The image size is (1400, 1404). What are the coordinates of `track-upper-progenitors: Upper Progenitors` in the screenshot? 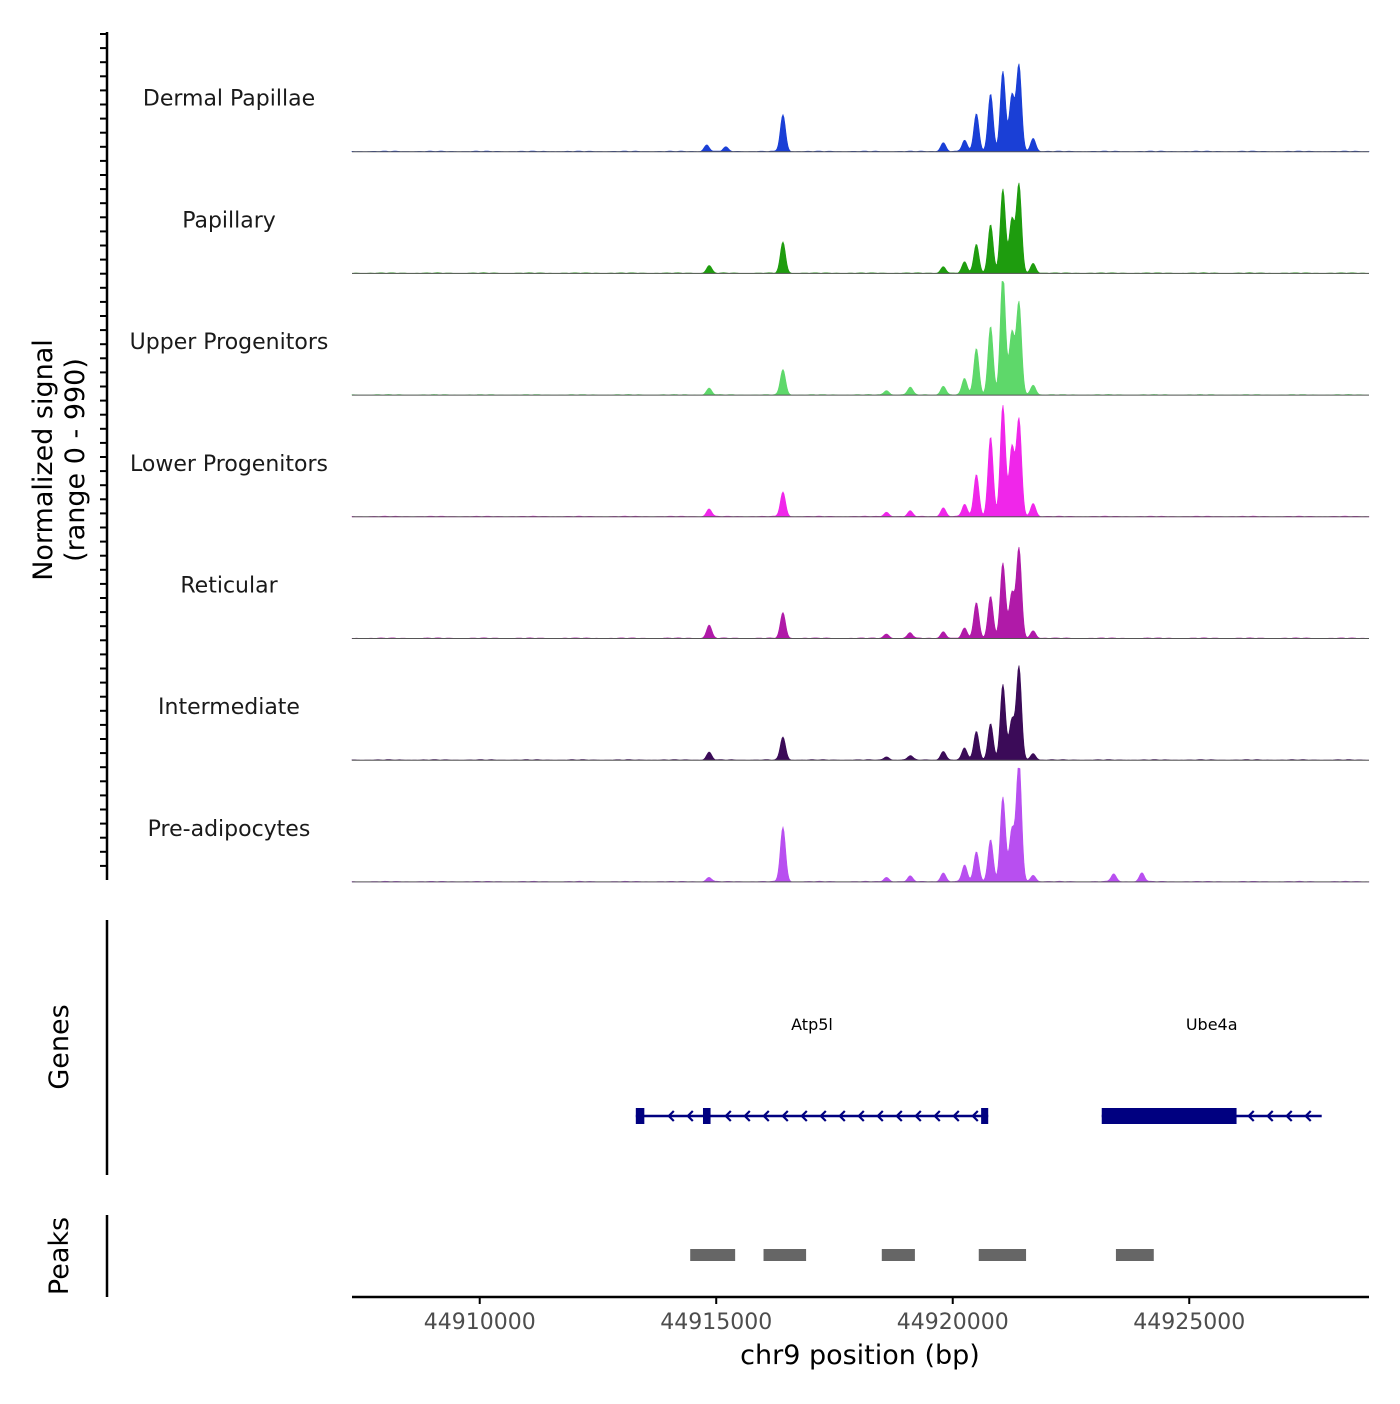 It's located at (750, 338).